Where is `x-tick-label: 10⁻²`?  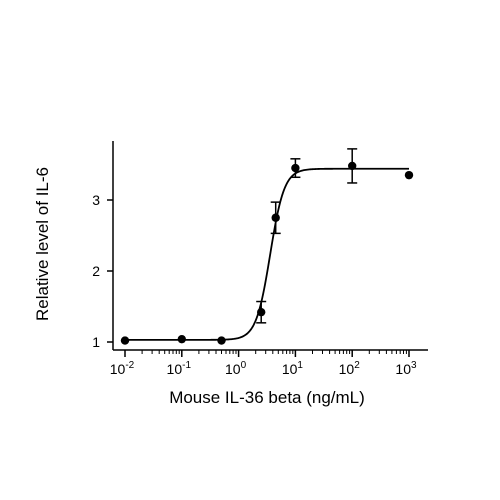 x-tick-label: 10⁻² is located at coordinates (122, 368).